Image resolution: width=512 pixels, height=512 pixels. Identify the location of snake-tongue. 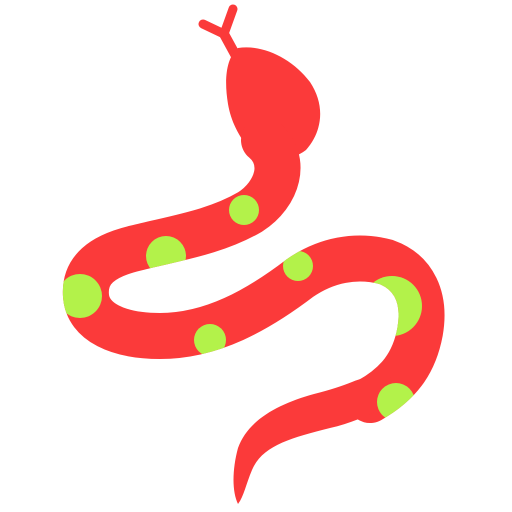
(219, 32).